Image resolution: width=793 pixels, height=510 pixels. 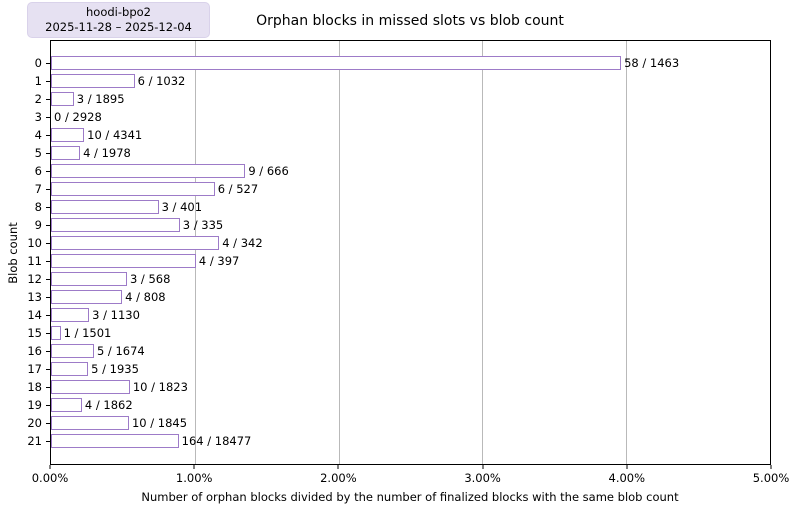 What do you see at coordinates (34, 315) in the screenshot?
I see `y-tick-label: 14` at bounding box center [34, 315].